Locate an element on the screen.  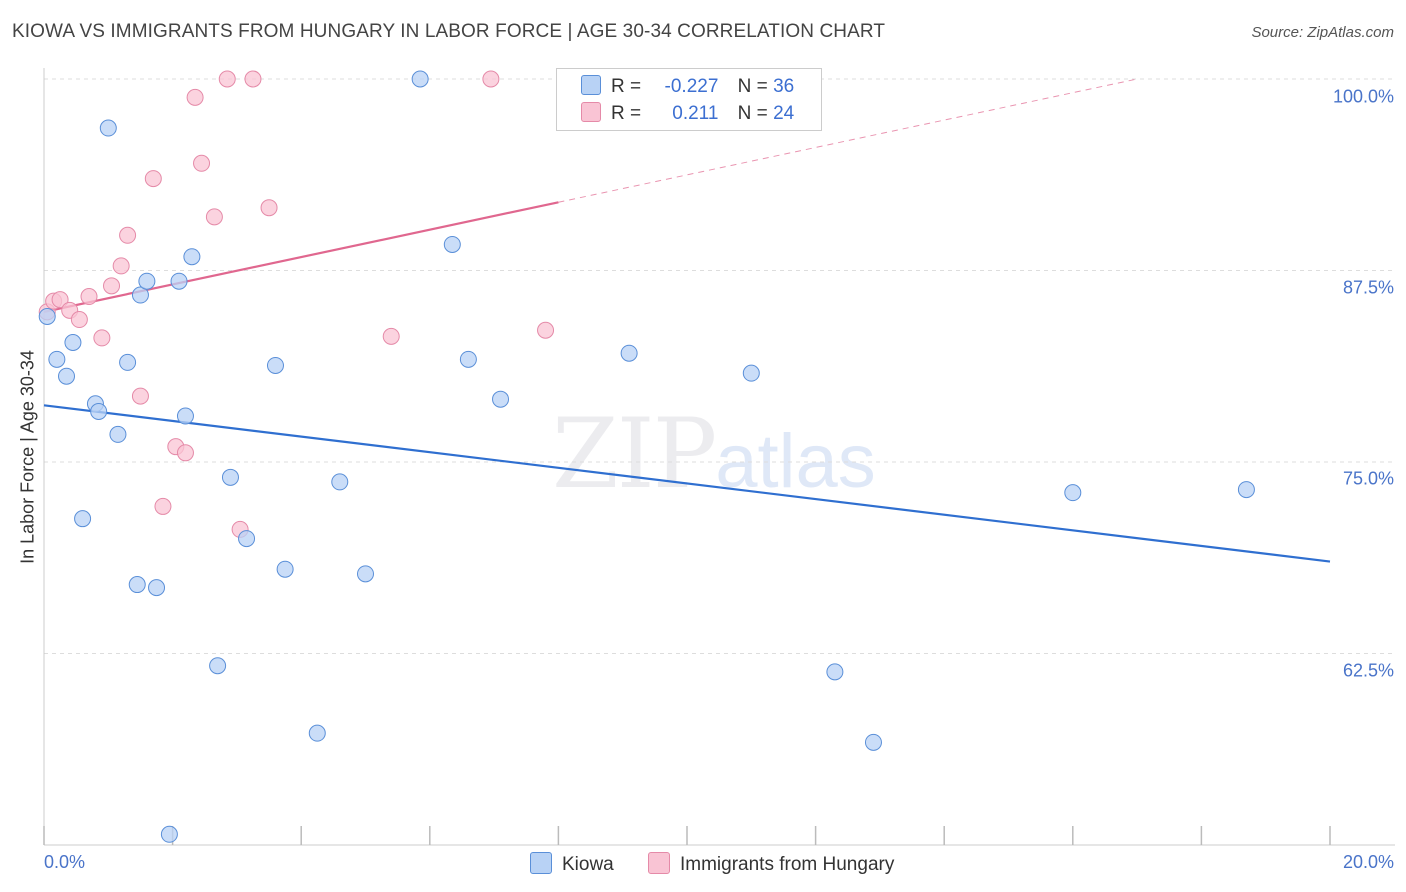
legend-label: Kiowa is located at coordinates (588, 864).